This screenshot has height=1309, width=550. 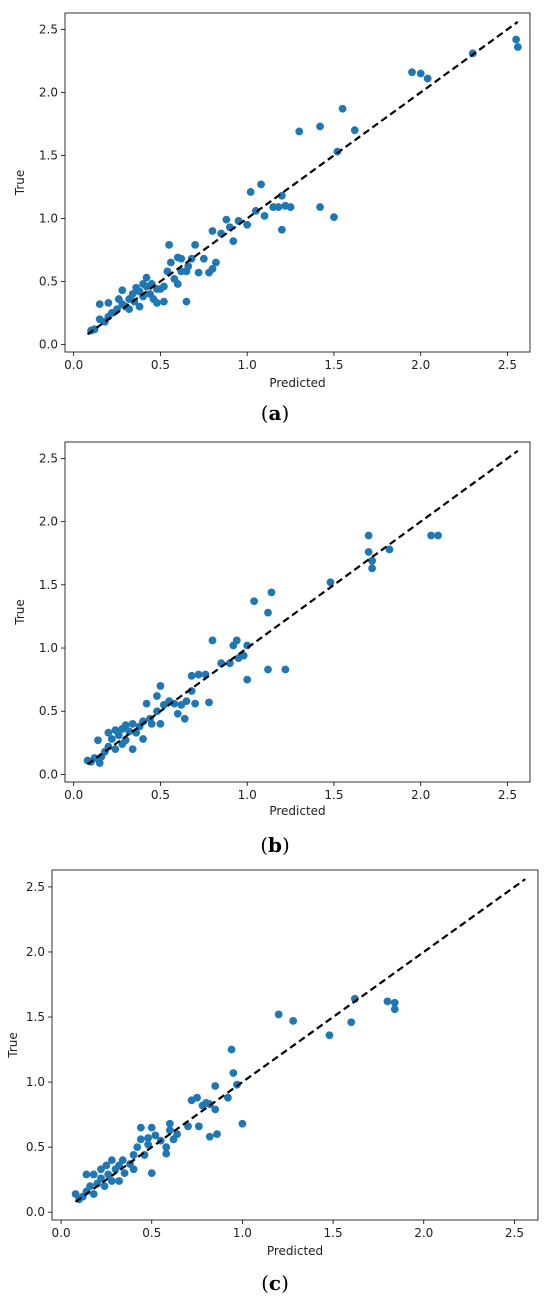 I want to click on x-tick-label: 1.0, so click(x=247, y=365).